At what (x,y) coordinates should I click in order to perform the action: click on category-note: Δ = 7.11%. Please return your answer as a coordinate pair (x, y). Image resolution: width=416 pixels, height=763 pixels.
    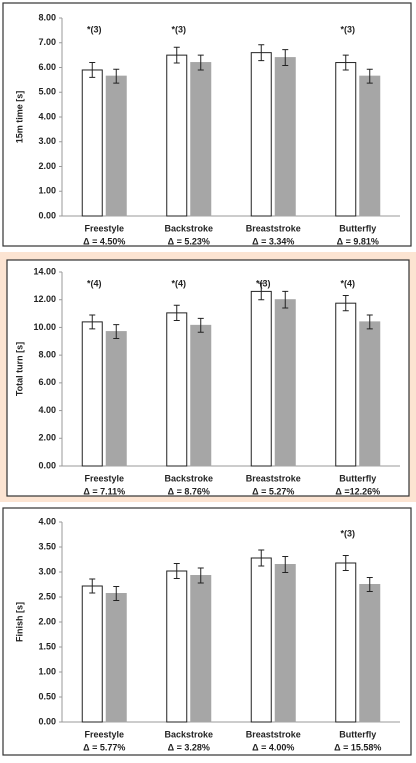
    Looking at the image, I should click on (104, 491).